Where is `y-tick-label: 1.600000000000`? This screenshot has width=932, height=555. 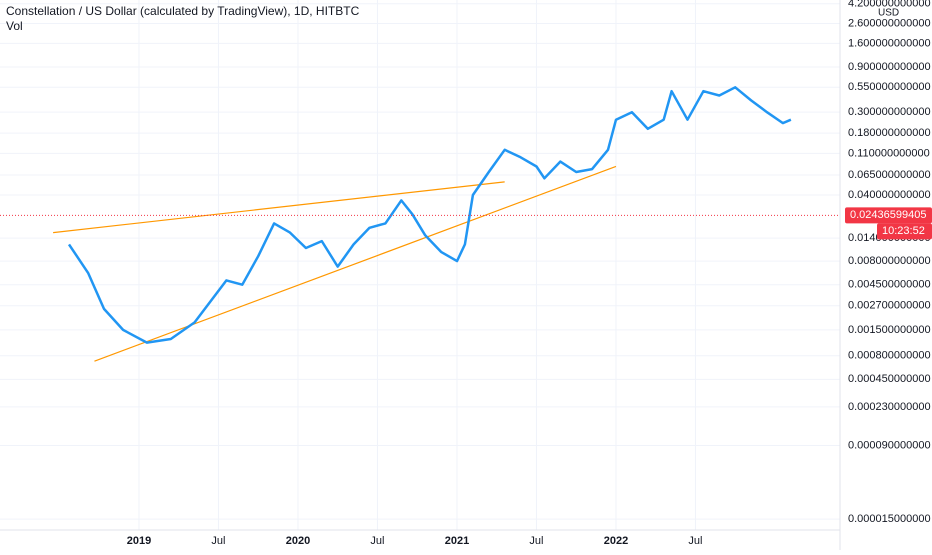
y-tick-label: 1.600000000000 is located at coordinates (889, 43).